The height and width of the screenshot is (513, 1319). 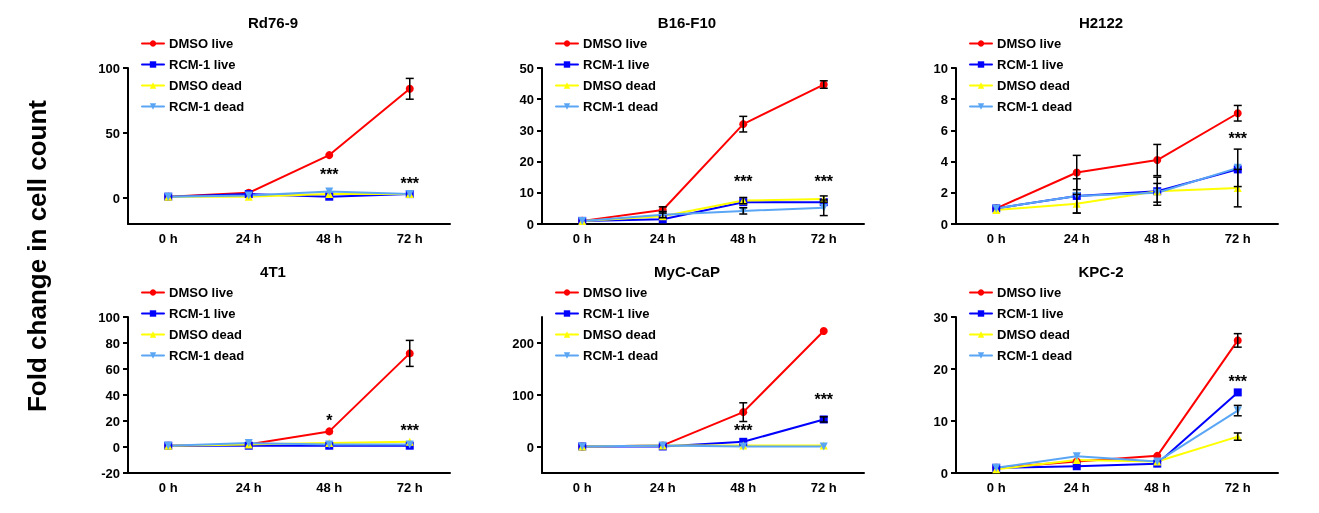 I want to click on y-tick-label: 4, so click(x=944, y=162).